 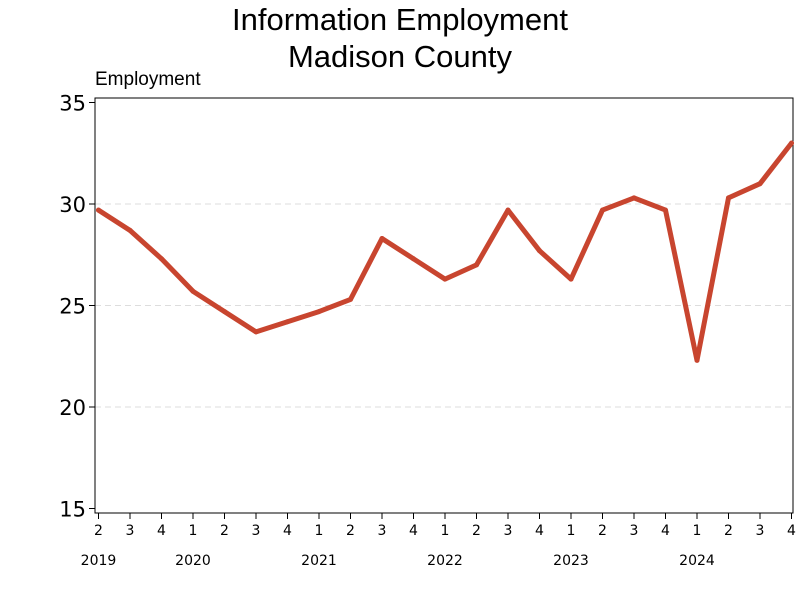 What do you see at coordinates (72, 408) in the screenshot?
I see `y-tick-label: 20` at bounding box center [72, 408].